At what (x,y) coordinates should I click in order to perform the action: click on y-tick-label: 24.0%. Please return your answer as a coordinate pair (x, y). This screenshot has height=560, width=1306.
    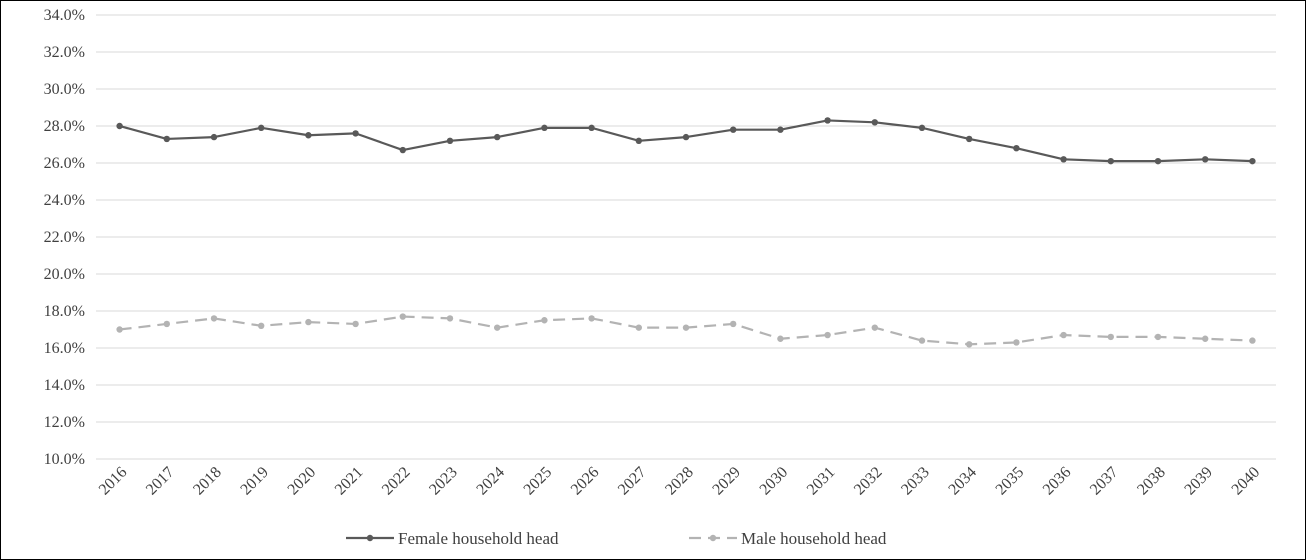
    Looking at the image, I should click on (64, 200).